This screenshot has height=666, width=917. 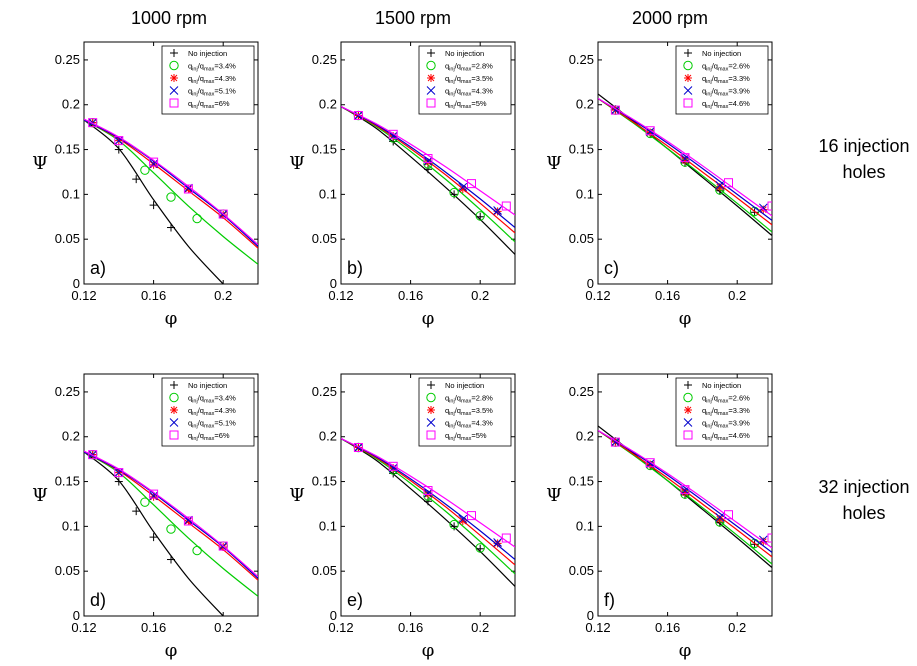 I want to click on panel1-series-3-line, so click(x=428, y=166).